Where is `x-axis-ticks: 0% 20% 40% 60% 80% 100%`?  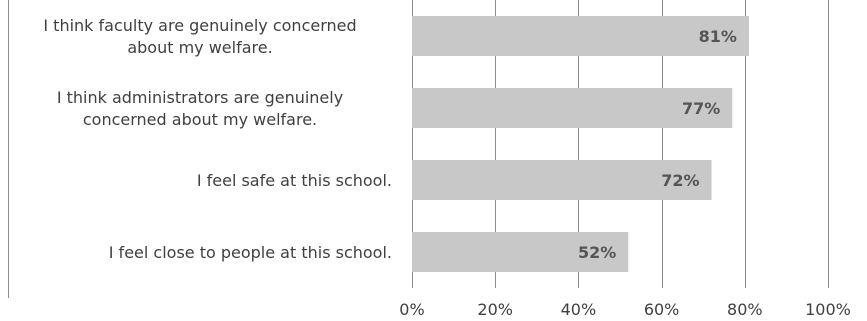
x-axis-ticks: 0% 20% 40% 60% 80% 100% is located at coordinates (625, 309).